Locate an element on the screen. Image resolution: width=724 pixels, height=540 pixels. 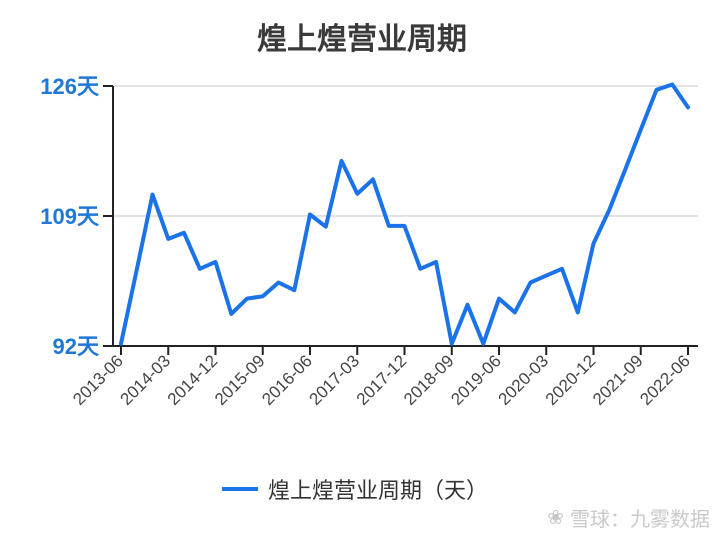
snowball-logo-icon: ❀ is located at coordinates (555, 518).